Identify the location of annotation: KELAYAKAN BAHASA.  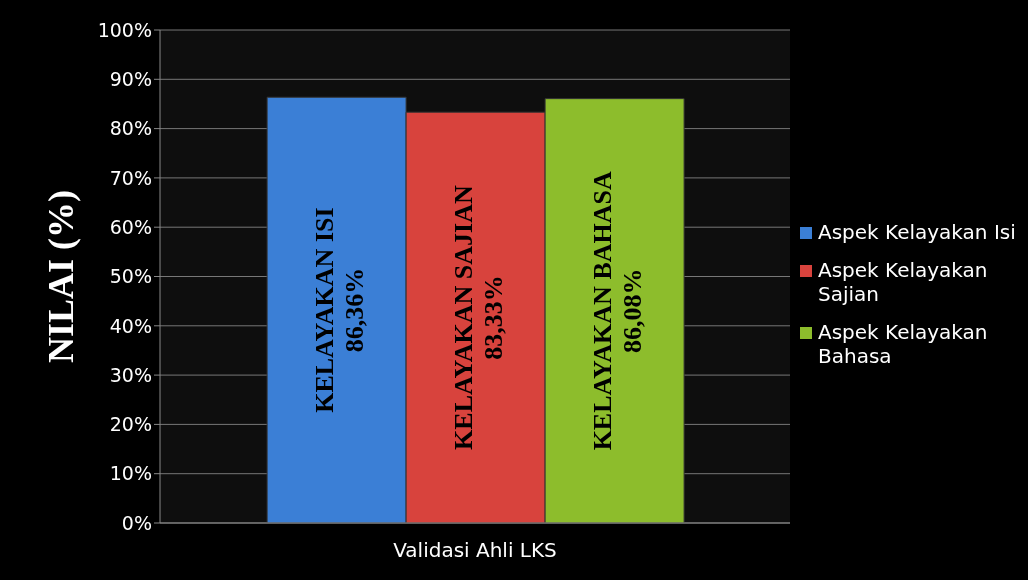
(602, 311).